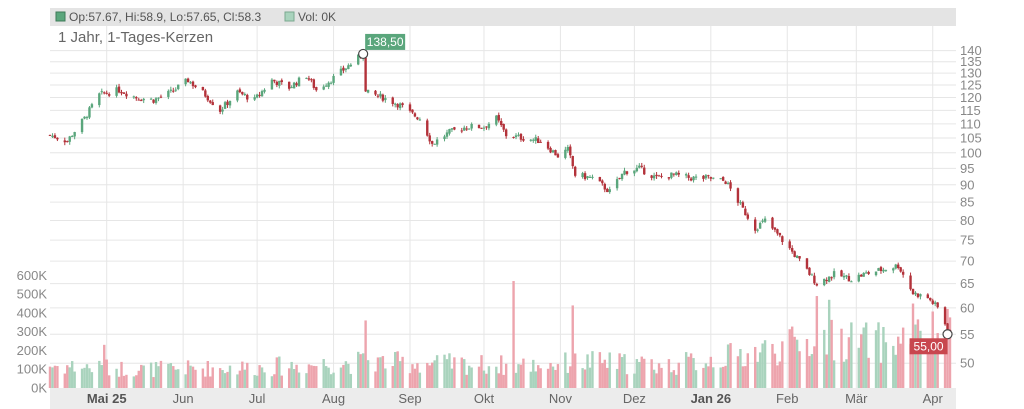  Describe the element at coordinates (971, 61) in the screenshot. I see `price-tick-label: 135` at that location.